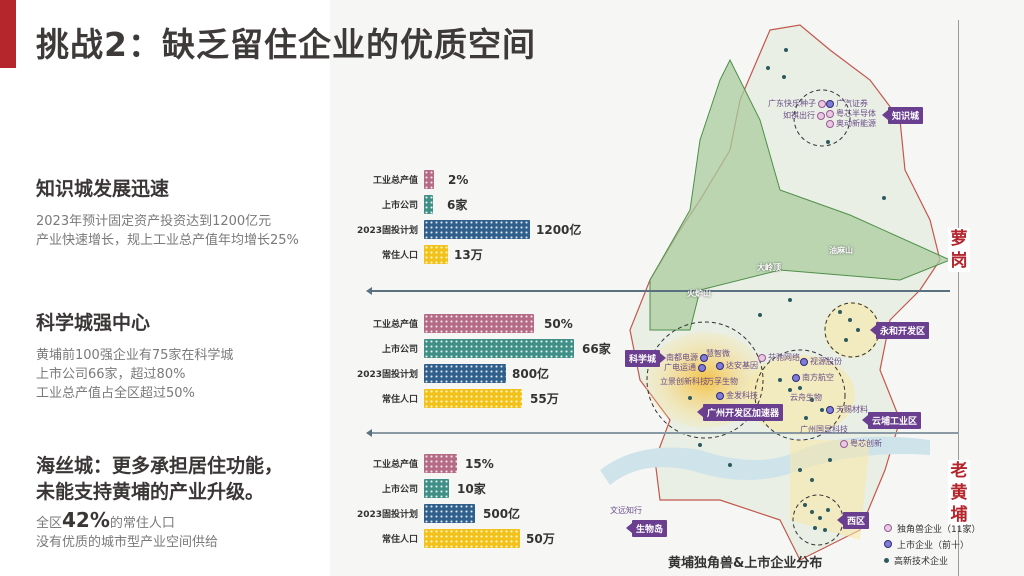  I want to click on body-line: 全区42%的常住人口, so click(105, 520).